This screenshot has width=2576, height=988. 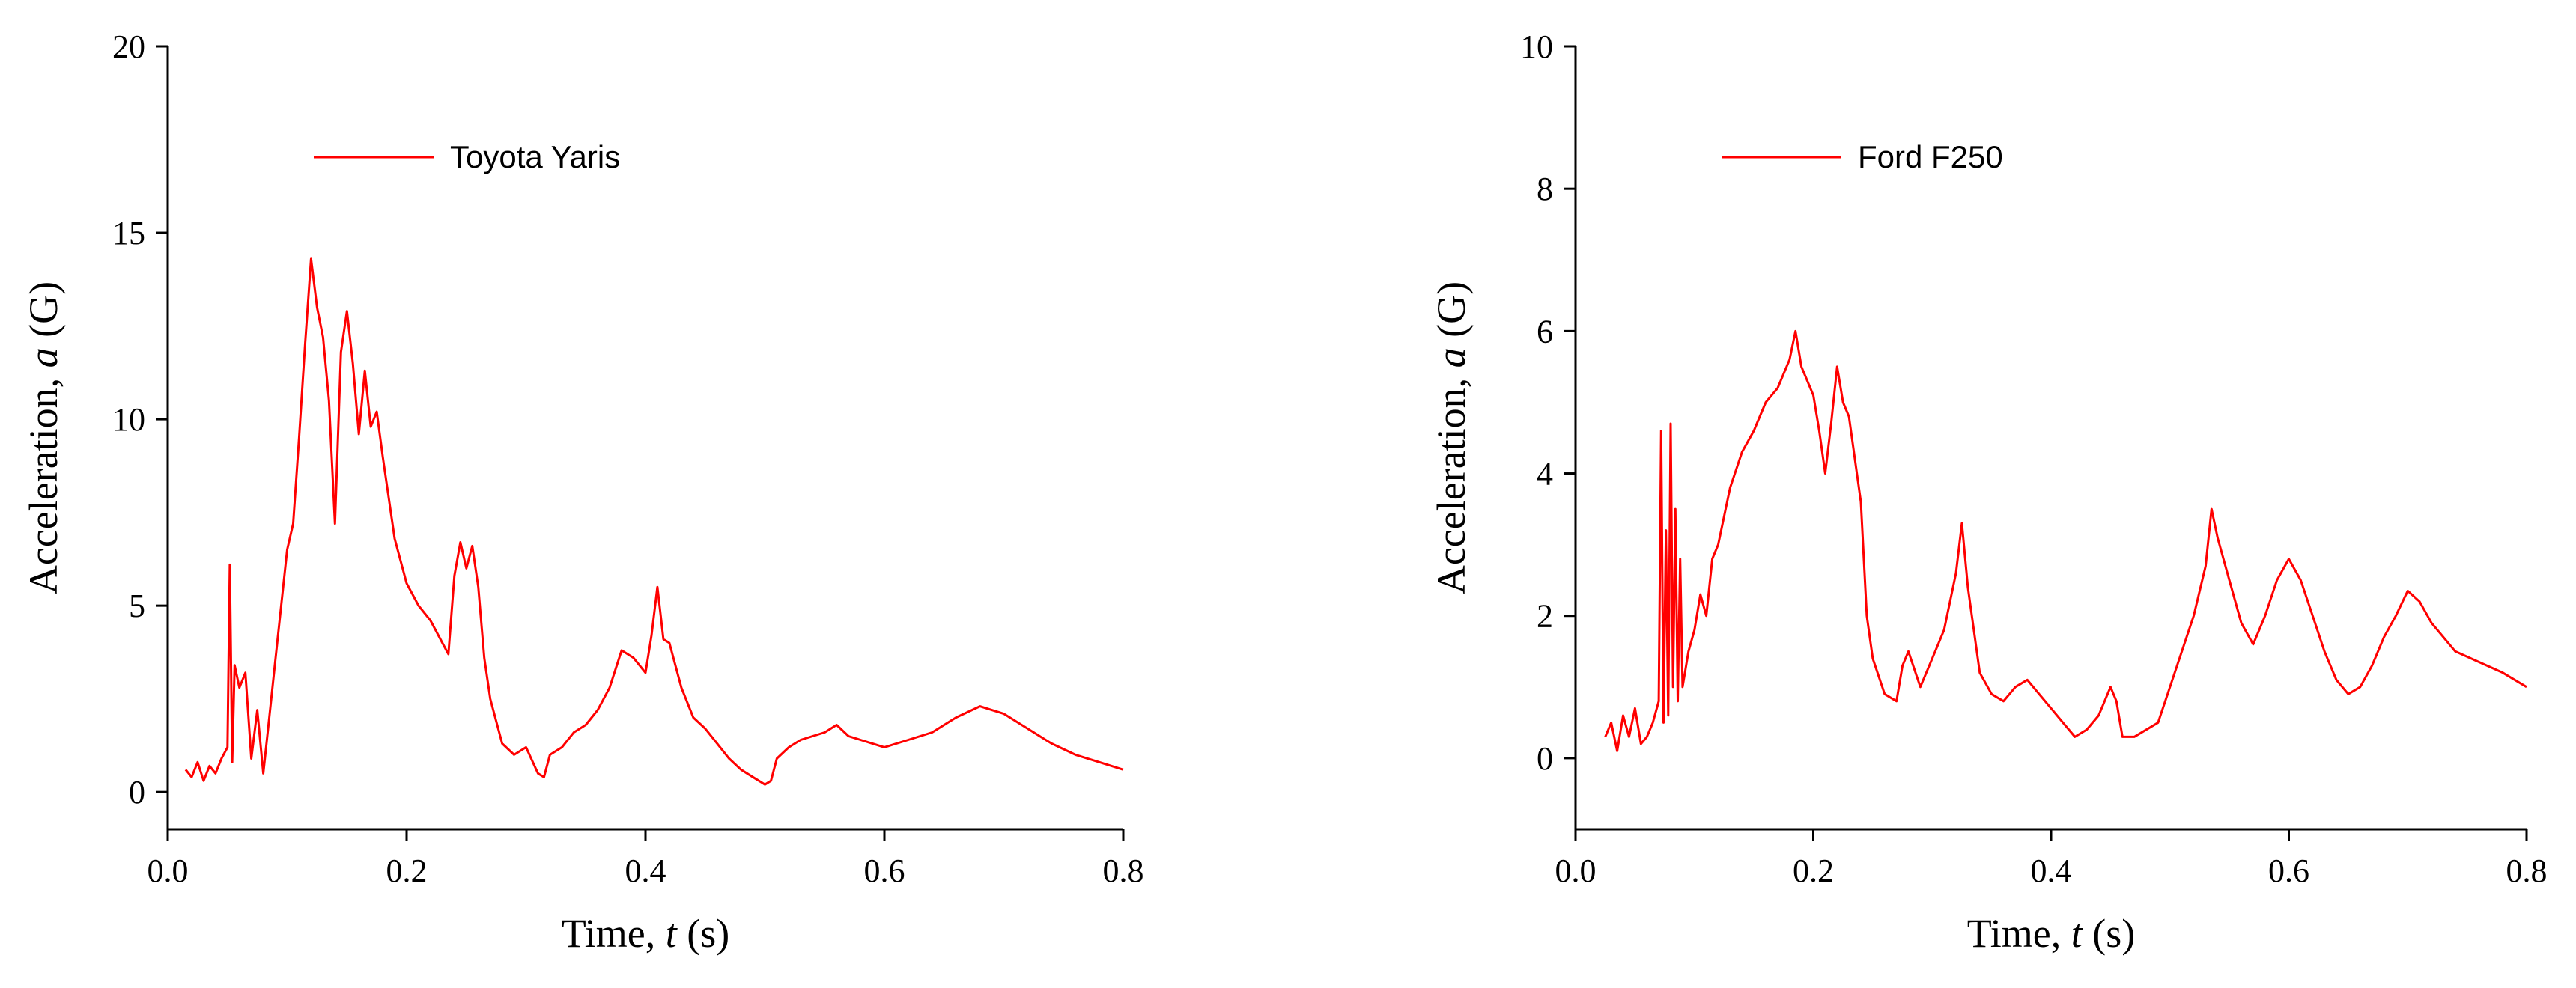 What do you see at coordinates (1930, 156) in the screenshot?
I see `legend-label-right: Ford F250` at bounding box center [1930, 156].